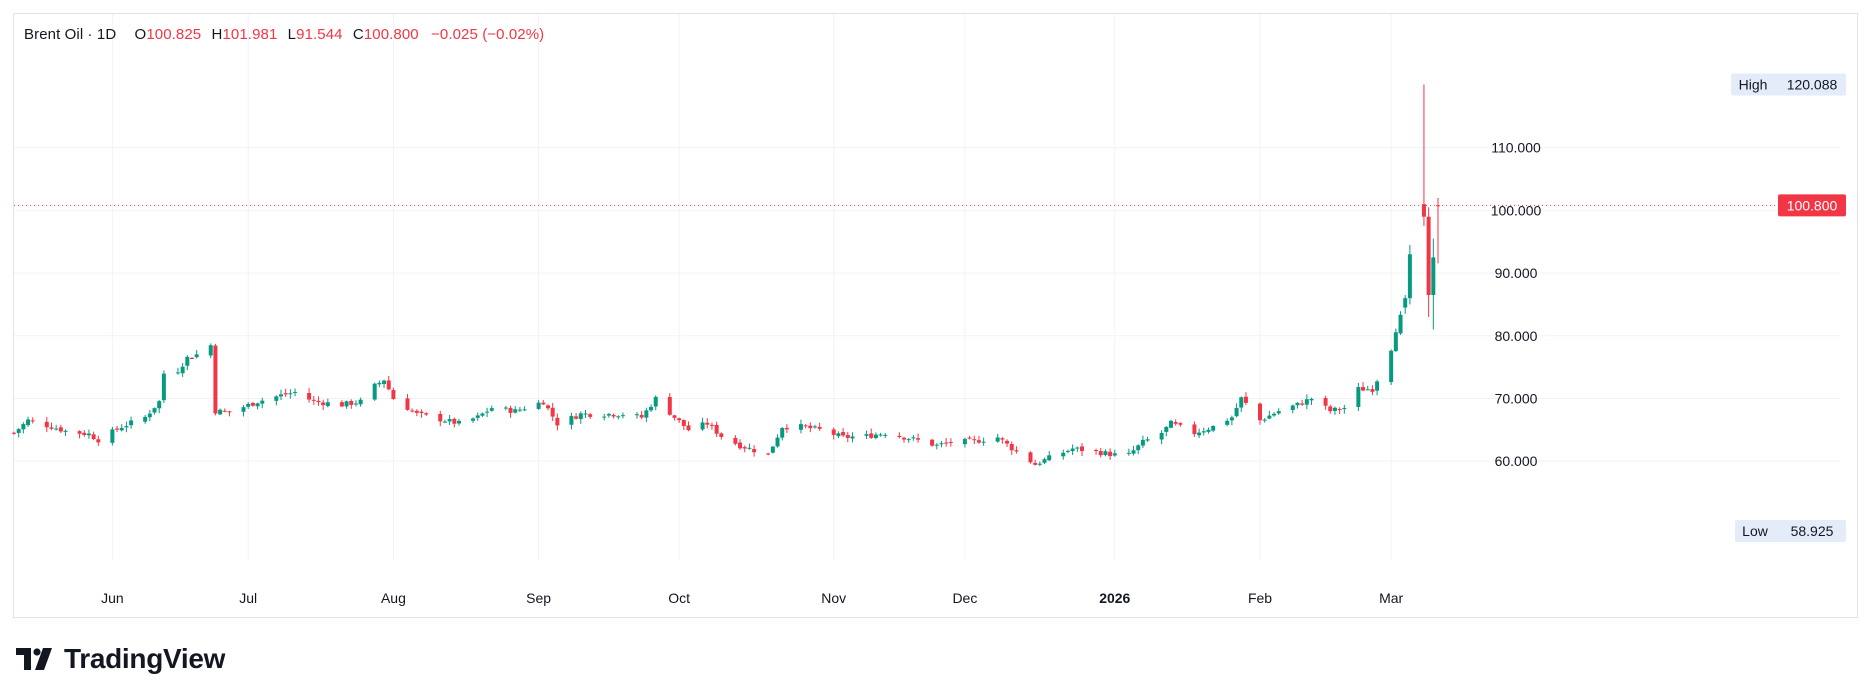  Describe the element at coordinates (217, 34) in the screenshot. I see `high-label: H` at that location.